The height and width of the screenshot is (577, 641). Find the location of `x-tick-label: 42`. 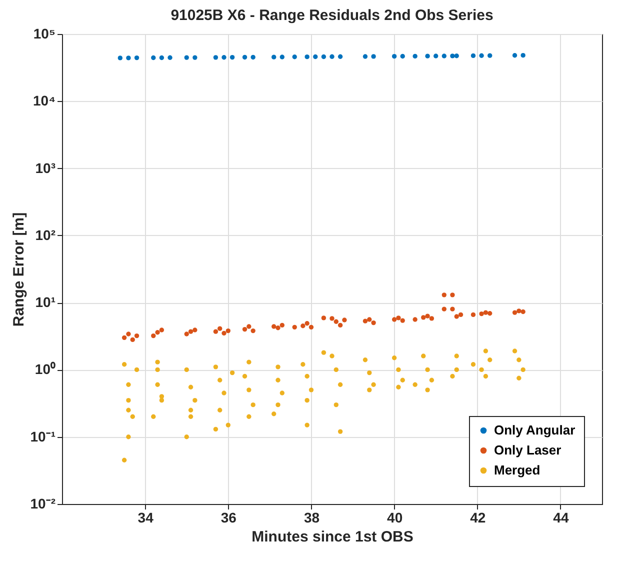

x-tick-label: 42 is located at coordinates (478, 518).